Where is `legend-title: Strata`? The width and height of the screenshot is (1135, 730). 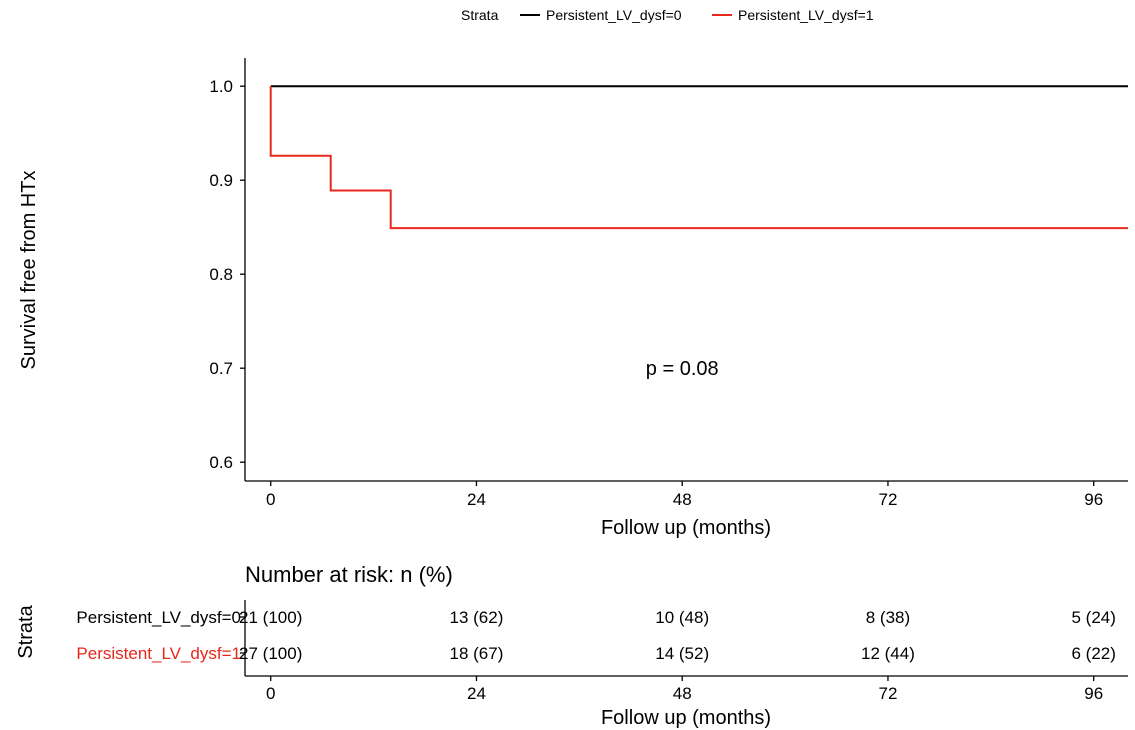
legend-title: Strata is located at coordinates (480, 15).